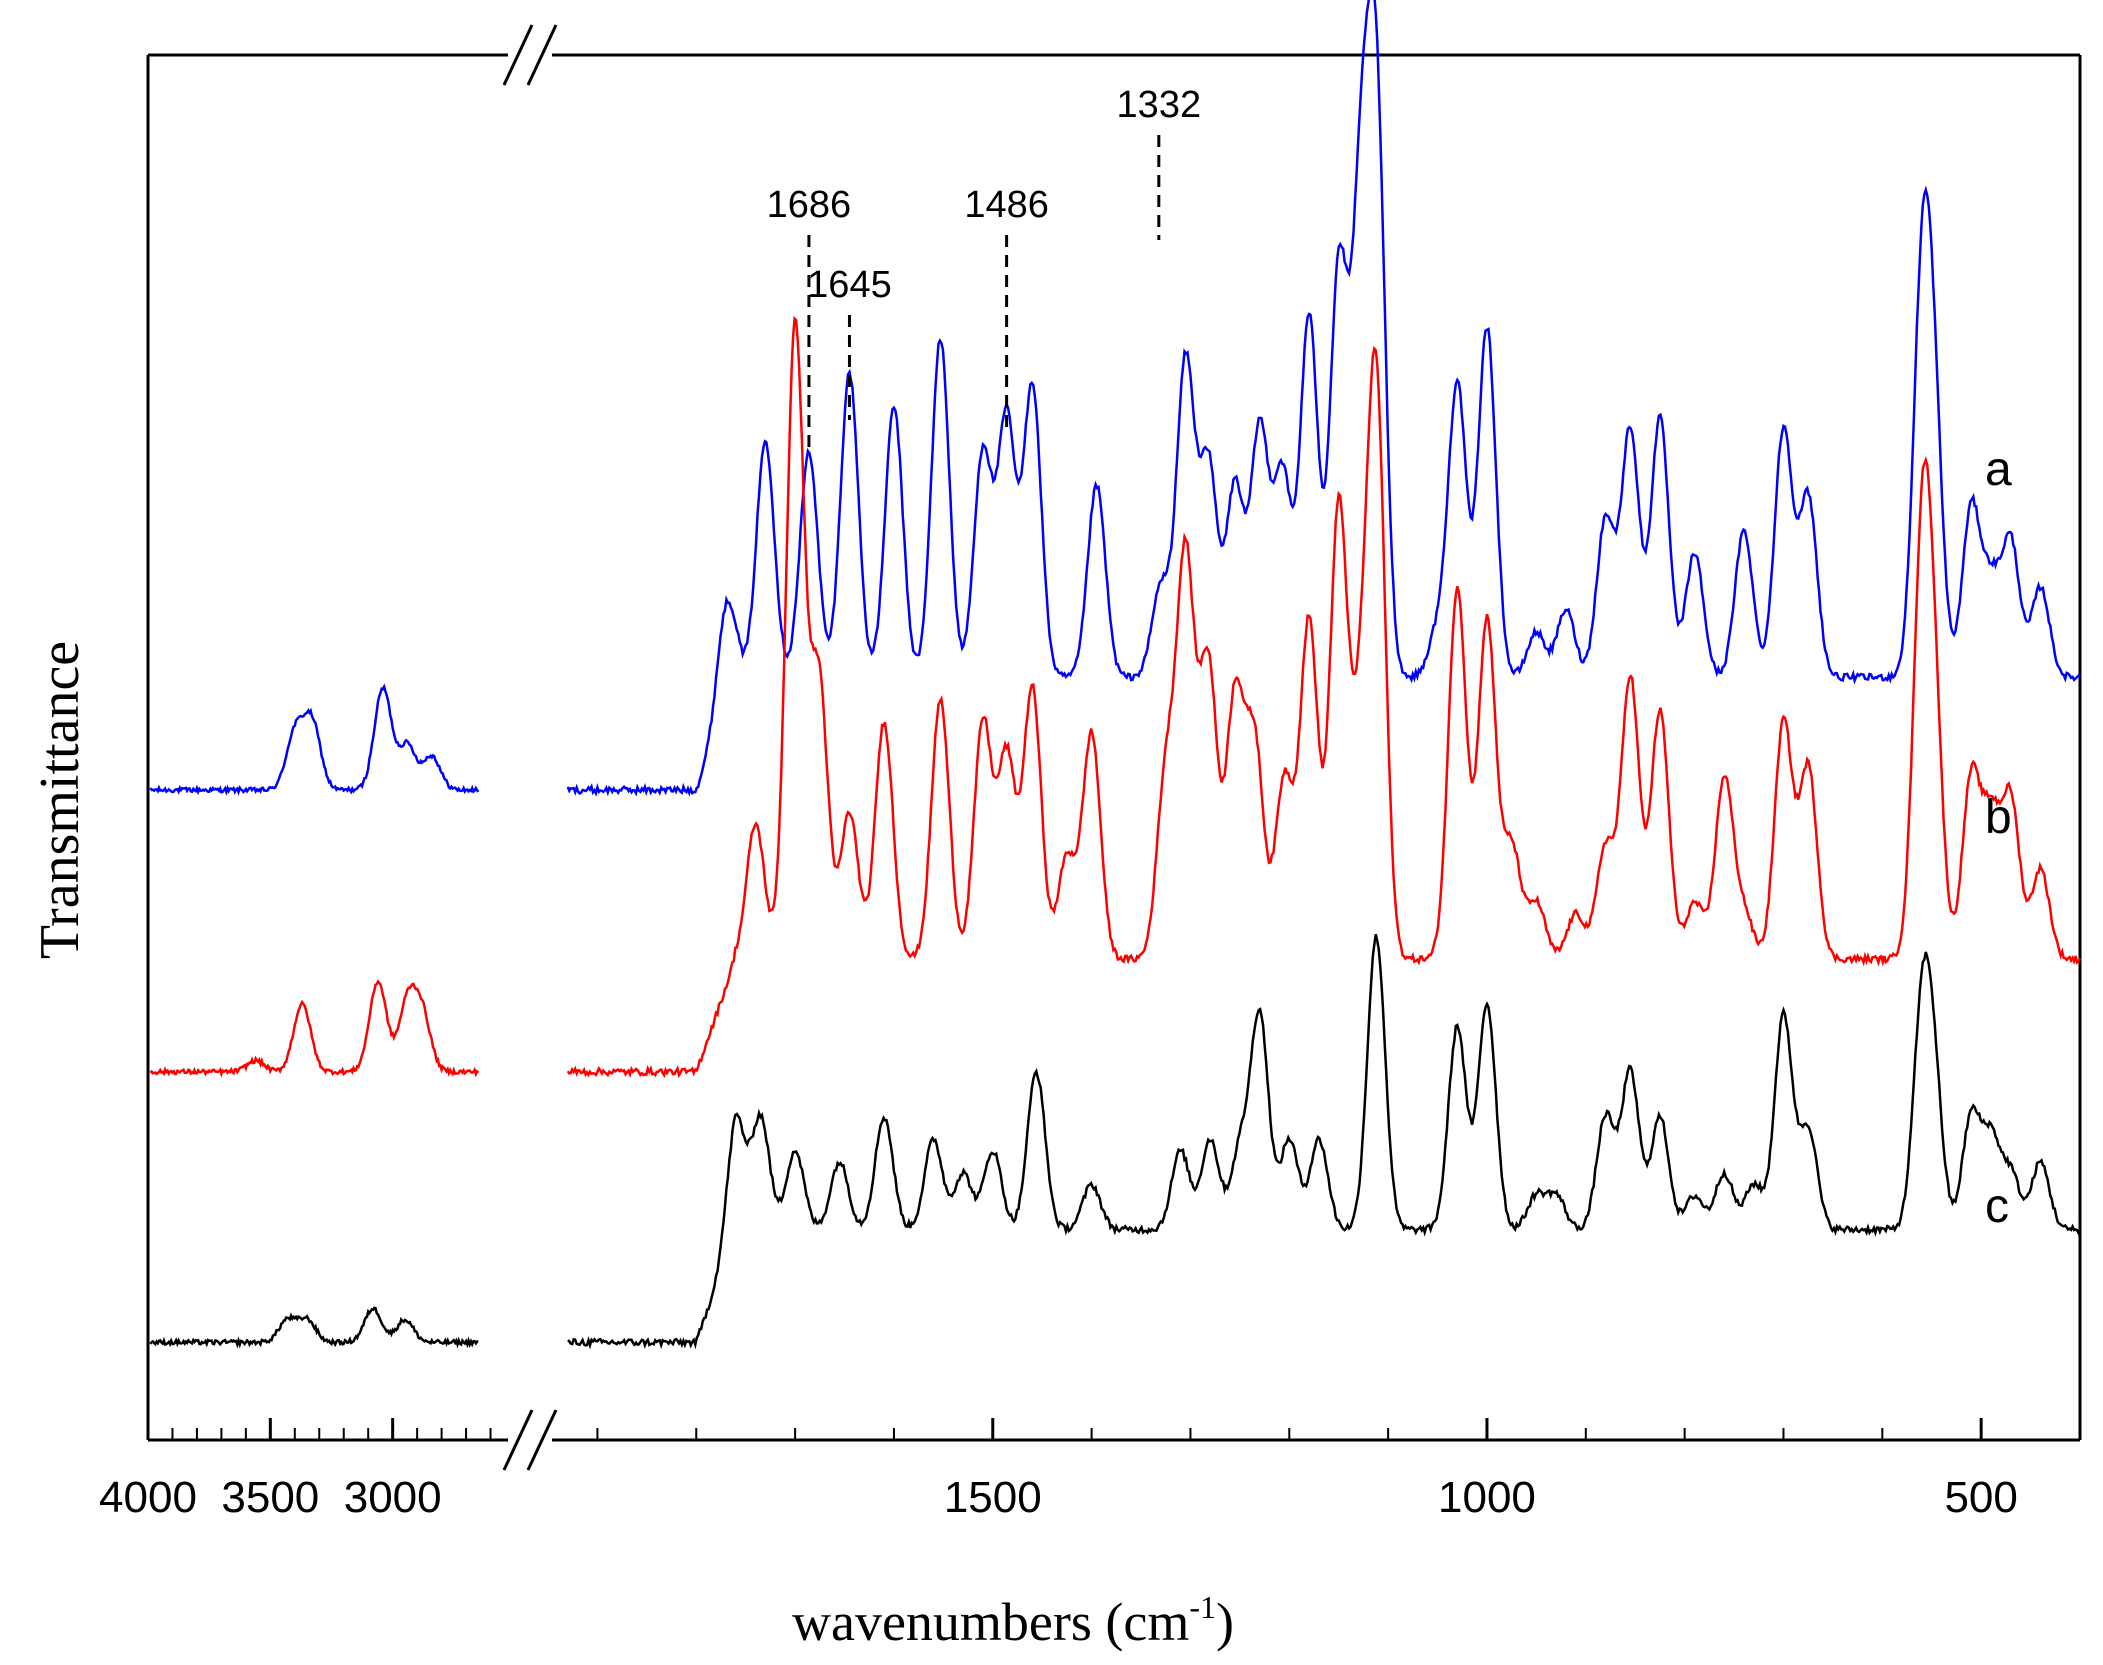  Describe the element at coordinates (990, 1622) in the screenshot. I see `x-axis-label-main: wavenumbers (cm` at that location.